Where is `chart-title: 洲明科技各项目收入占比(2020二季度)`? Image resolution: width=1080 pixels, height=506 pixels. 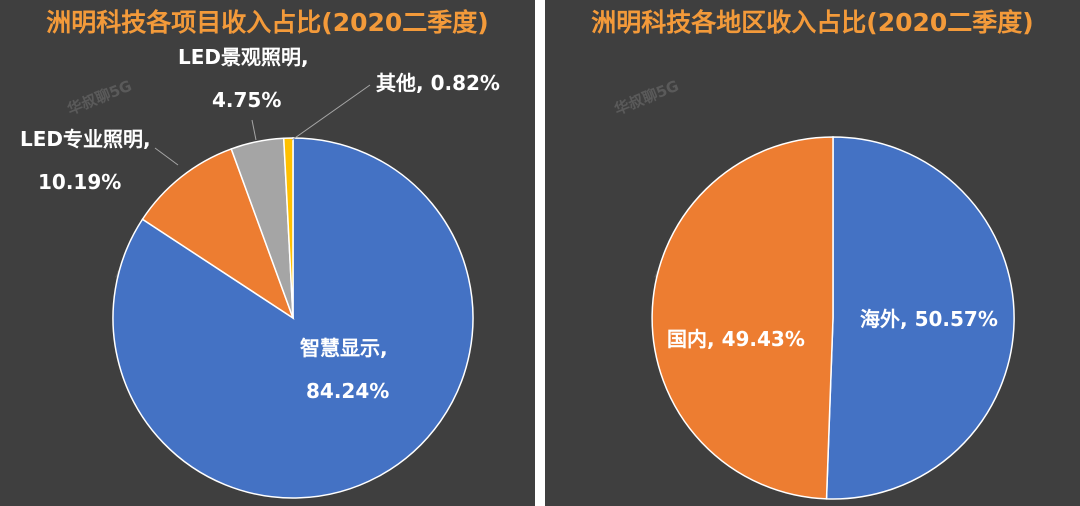
chart-title: 洲明科技各项目收入占比(2020二季度) is located at coordinates (267, 22).